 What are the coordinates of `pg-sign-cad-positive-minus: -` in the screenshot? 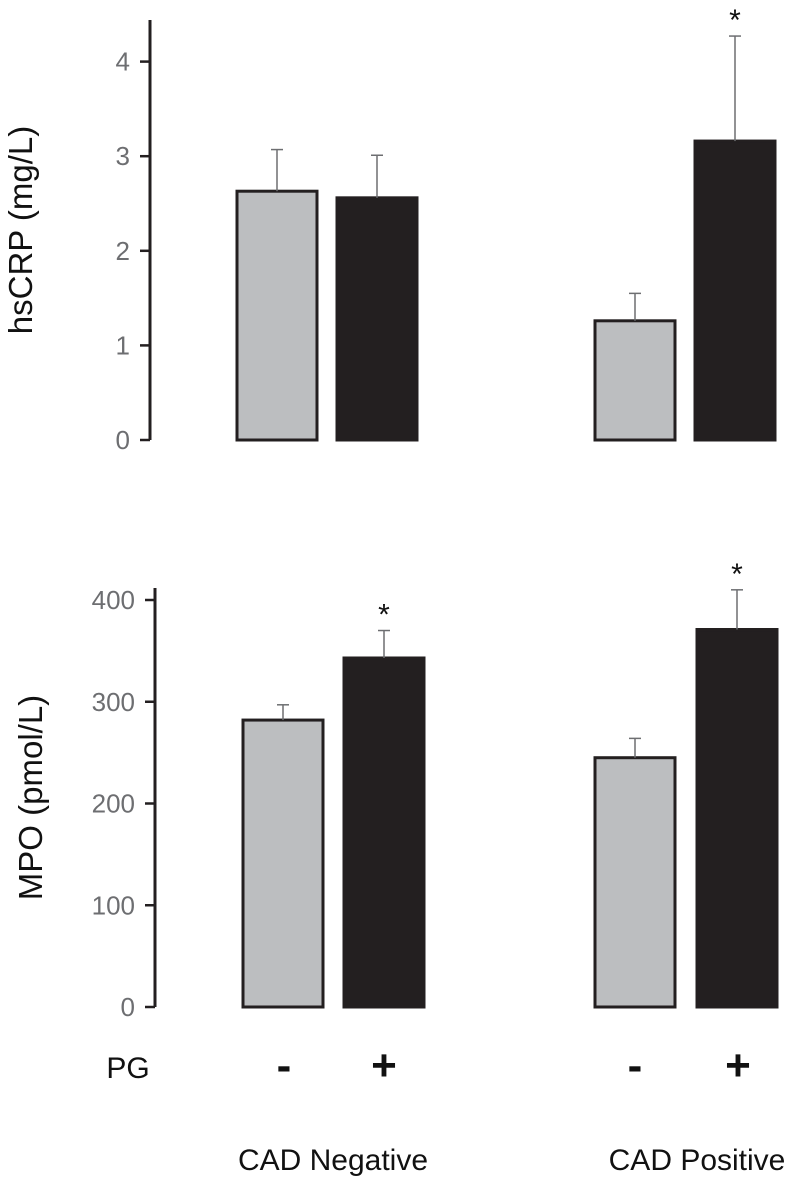 It's located at (635, 1065).